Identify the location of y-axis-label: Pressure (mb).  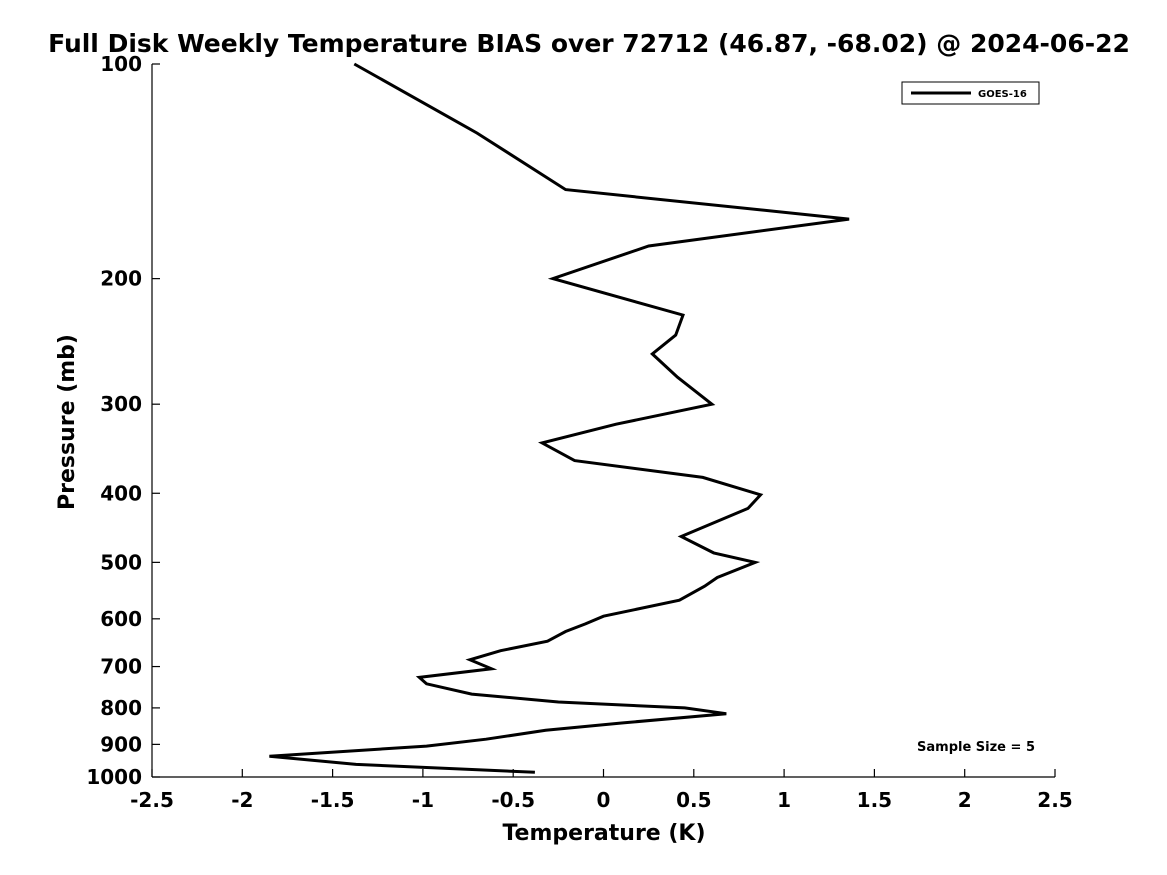
(67, 422).